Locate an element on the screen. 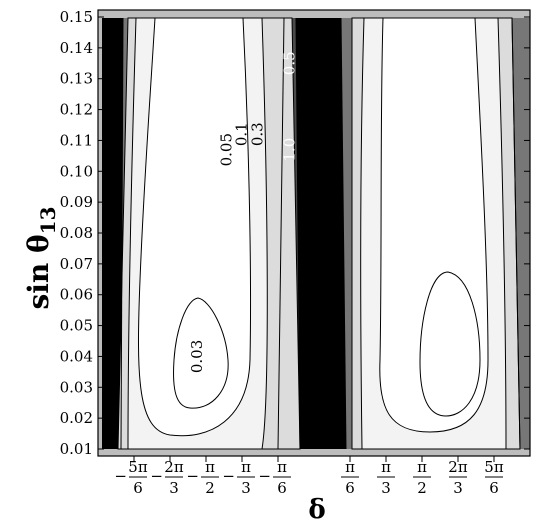  x-tick-label: π3 is located at coordinates (386, 477).